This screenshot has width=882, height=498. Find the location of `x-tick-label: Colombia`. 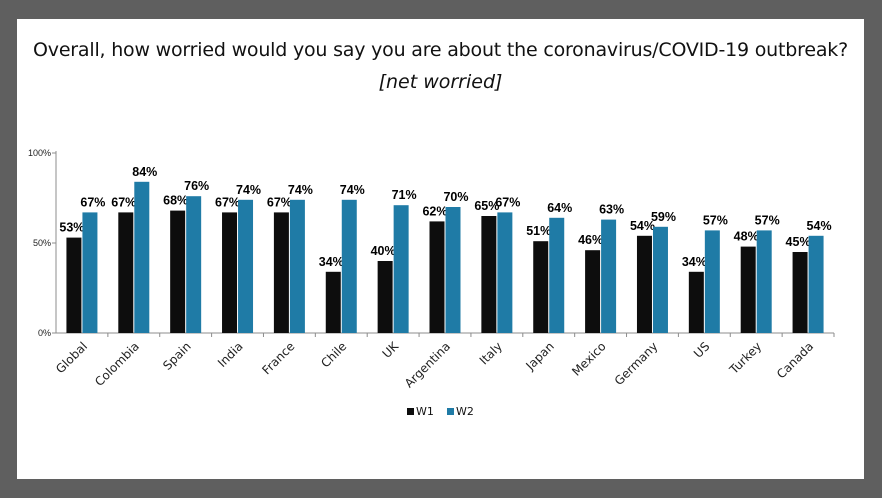

x-tick-label: Colombia is located at coordinates (117, 364).